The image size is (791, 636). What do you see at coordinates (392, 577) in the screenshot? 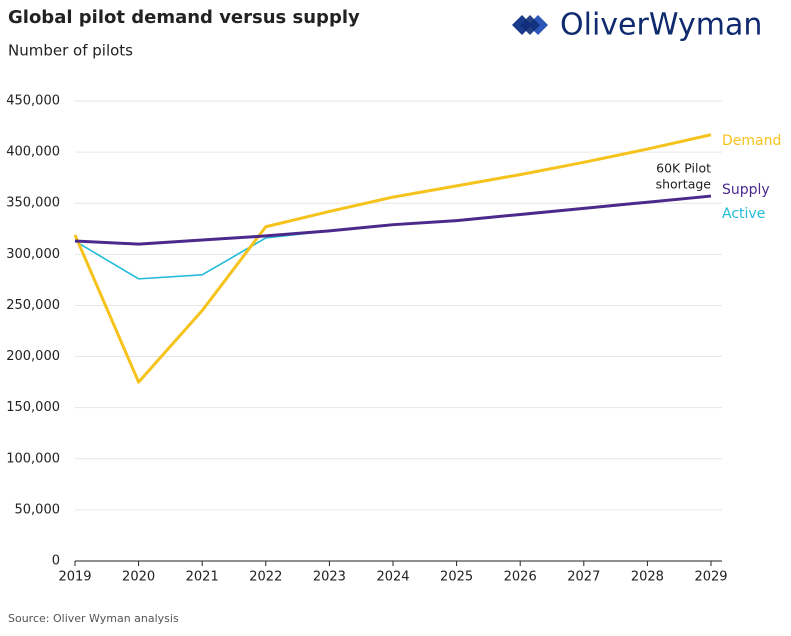
I see `x-tick-label: 2024` at bounding box center [392, 577].